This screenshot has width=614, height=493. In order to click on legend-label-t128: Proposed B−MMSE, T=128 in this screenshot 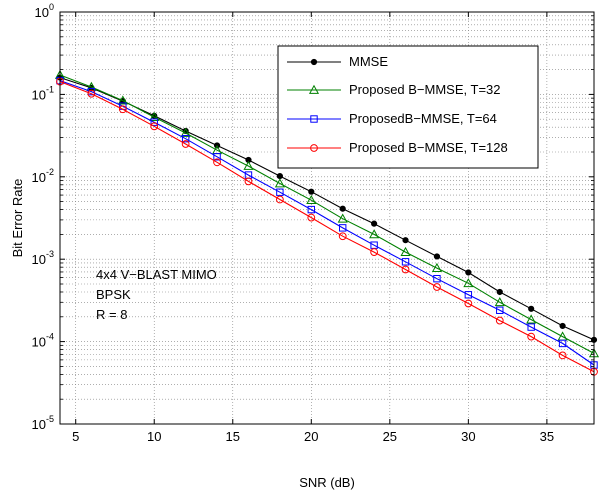, I will do `click(428, 147)`.